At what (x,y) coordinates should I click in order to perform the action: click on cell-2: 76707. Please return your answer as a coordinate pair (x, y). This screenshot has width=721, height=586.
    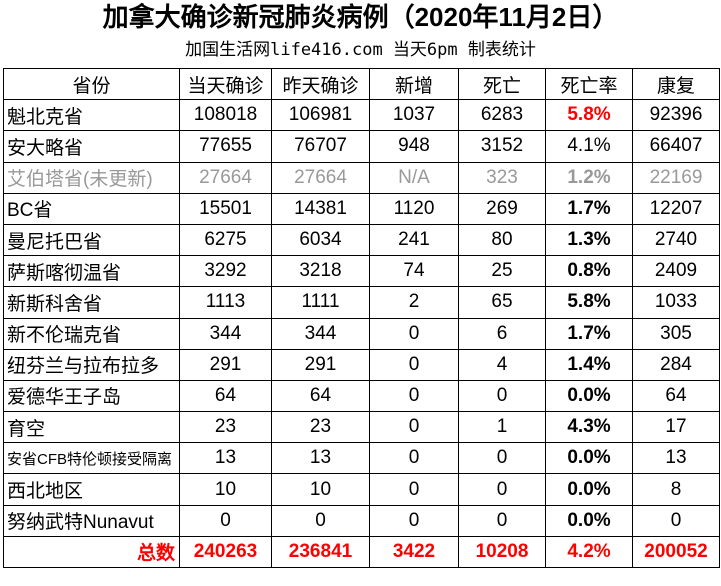
    Looking at the image, I should click on (320, 146).